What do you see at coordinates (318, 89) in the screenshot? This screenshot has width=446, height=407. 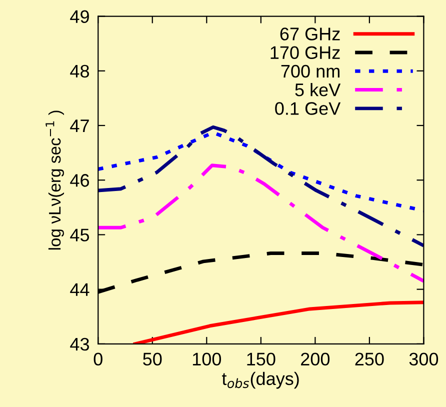 I see `legend-label: 5 keV` at bounding box center [318, 89].